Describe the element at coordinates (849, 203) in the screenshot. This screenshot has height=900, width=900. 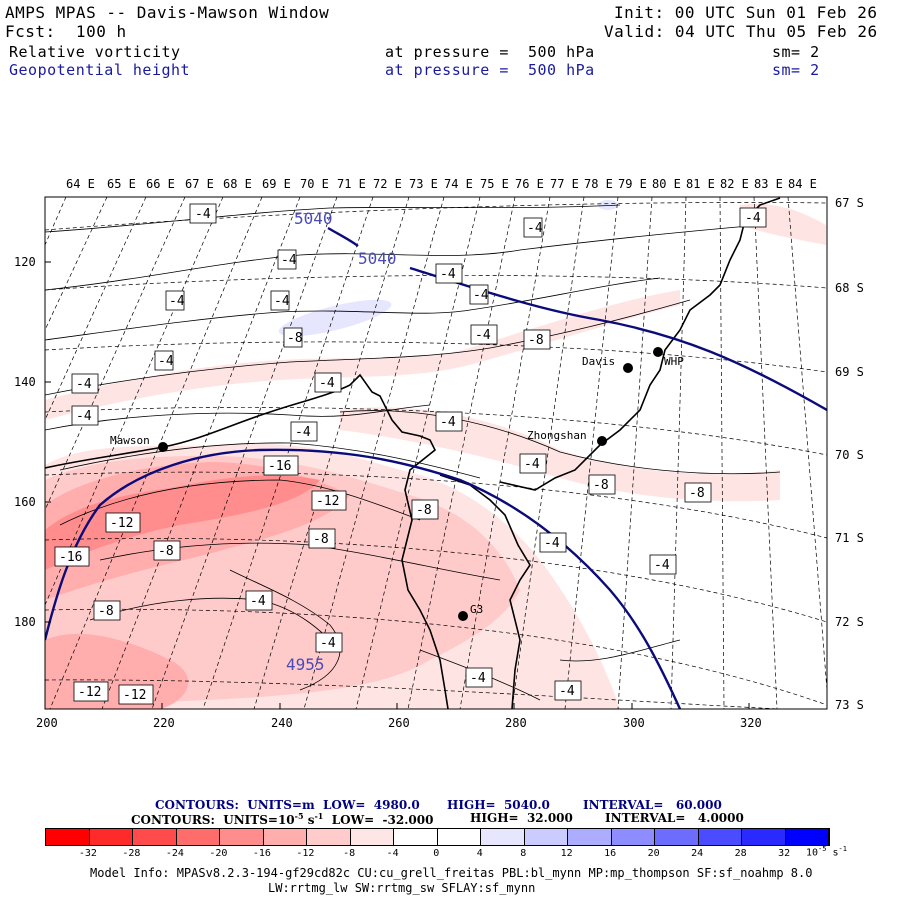
I see `lat-label: 67 S` at that location.